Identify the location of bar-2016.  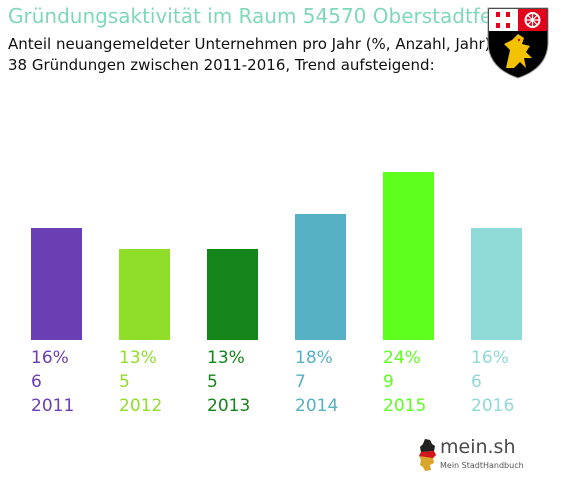
(496, 284).